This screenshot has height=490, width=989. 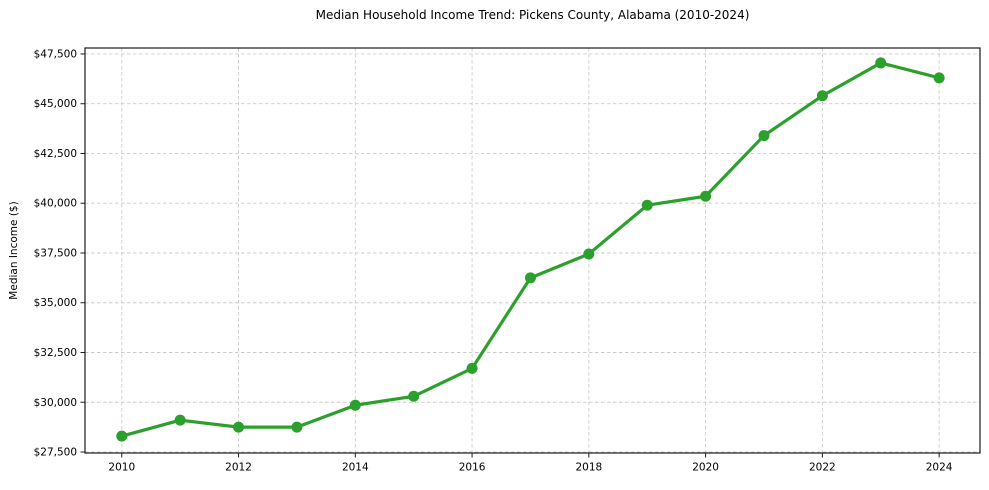 What do you see at coordinates (55, 204) in the screenshot?
I see `y-tick-label: $40,000` at bounding box center [55, 204].